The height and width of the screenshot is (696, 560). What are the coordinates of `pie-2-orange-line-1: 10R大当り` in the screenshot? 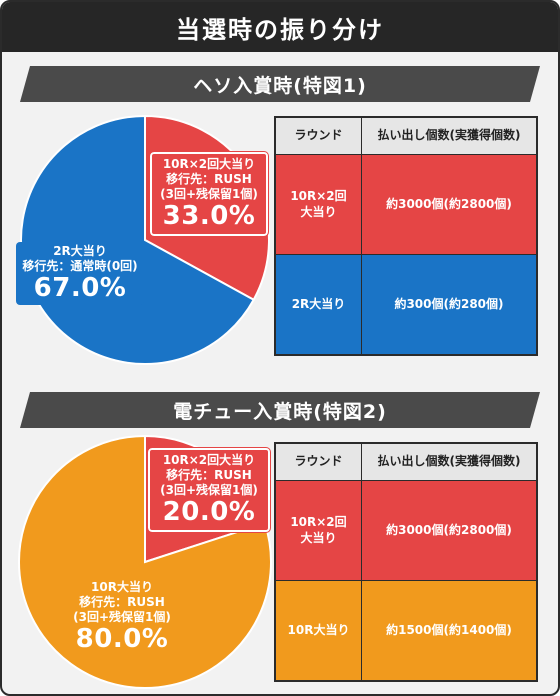 It's located at (122, 587).